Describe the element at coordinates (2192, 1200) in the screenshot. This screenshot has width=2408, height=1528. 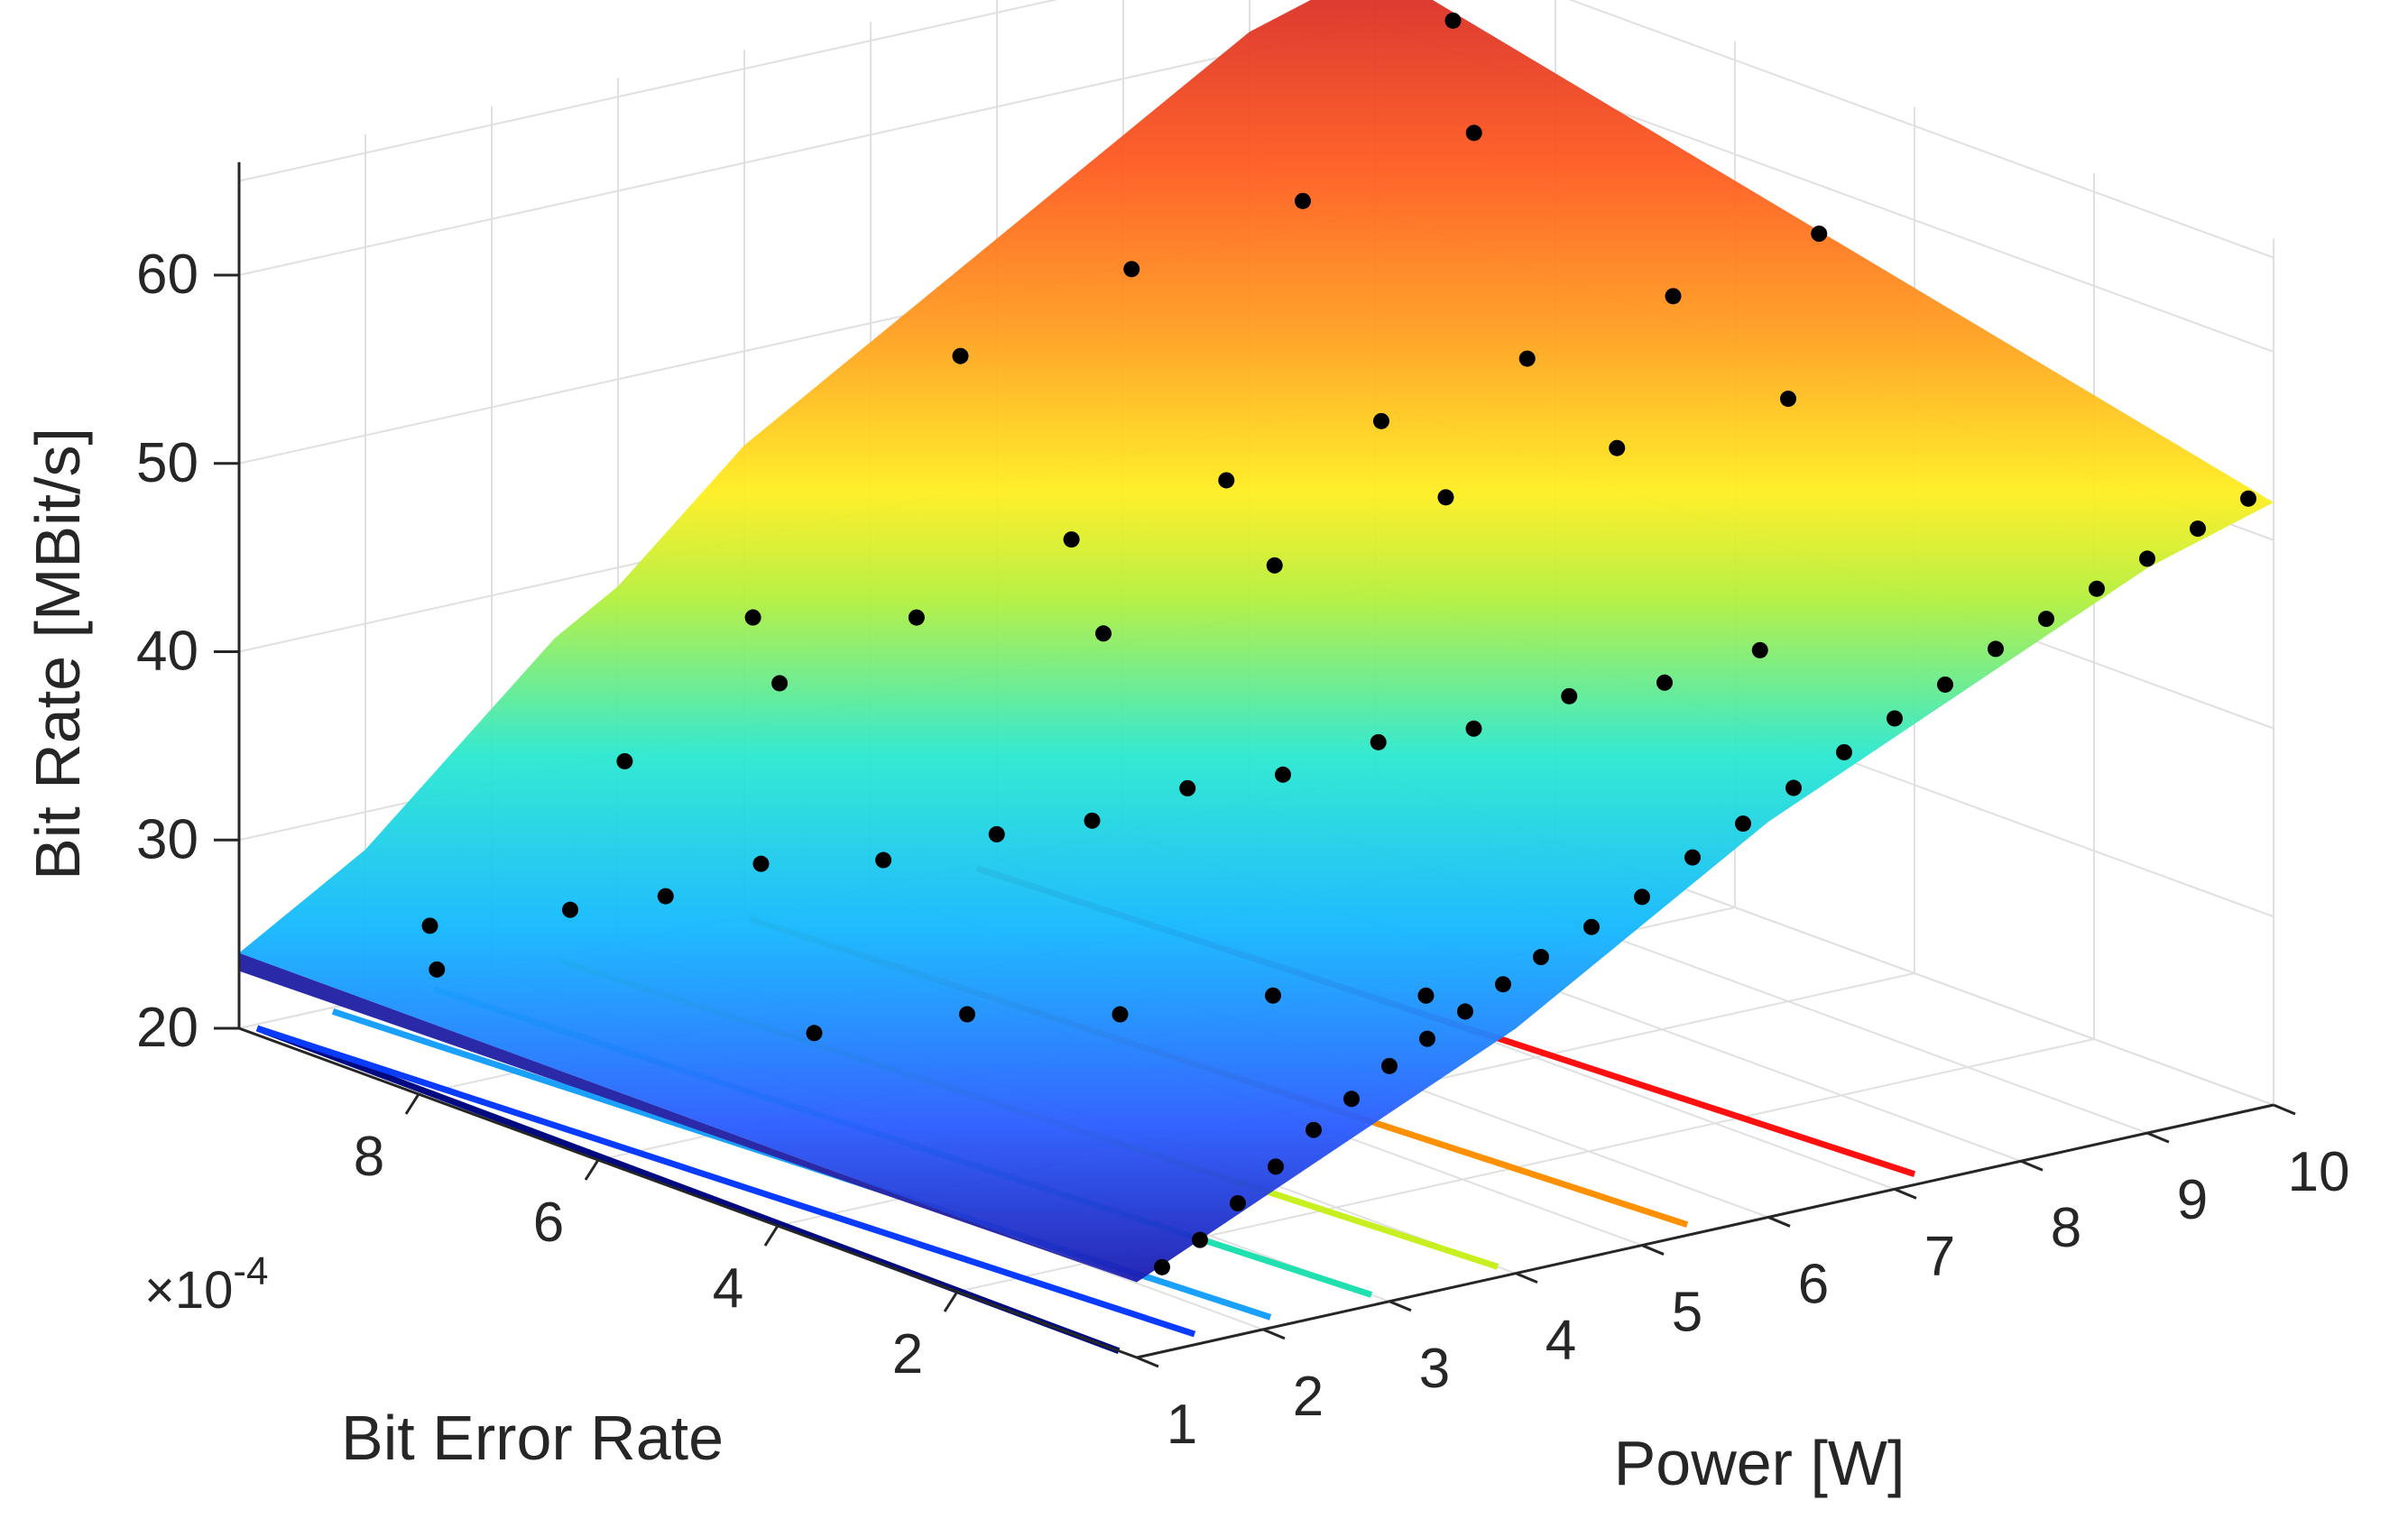
I see `x-tick-label: 9` at that location.